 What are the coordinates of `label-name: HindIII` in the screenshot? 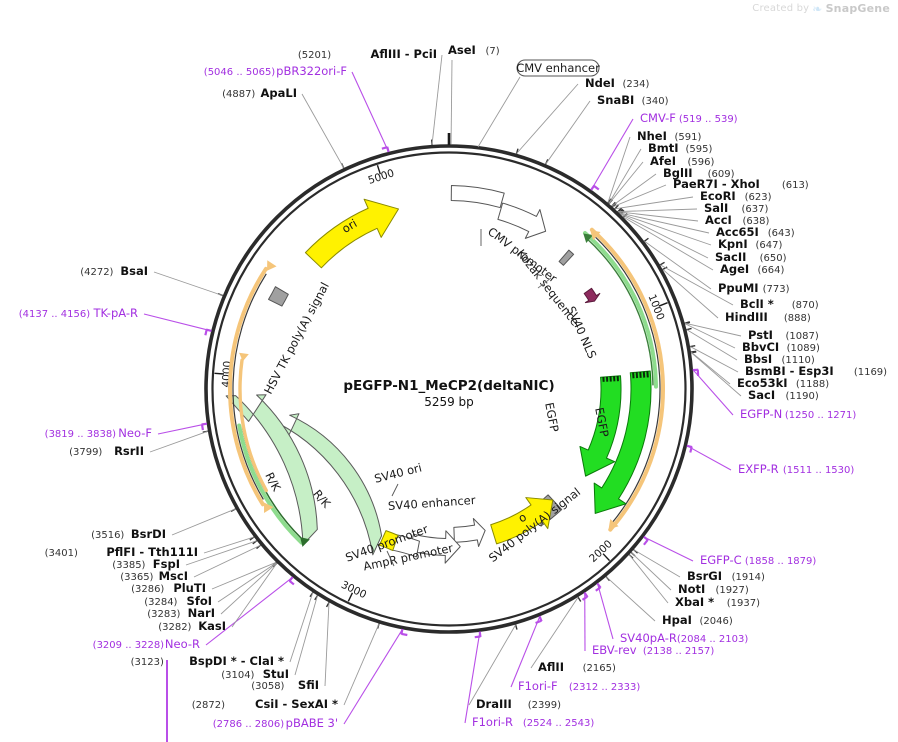 It's located at (746, 317).